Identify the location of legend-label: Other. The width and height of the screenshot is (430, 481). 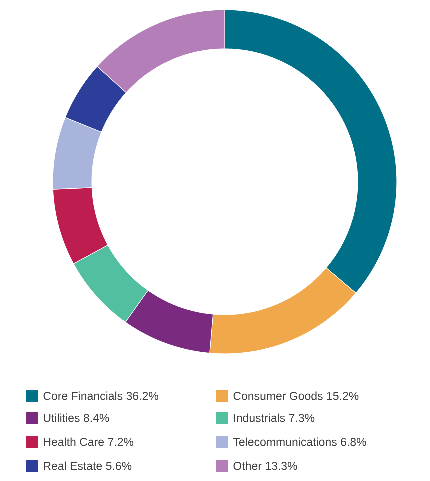
(248, 466).